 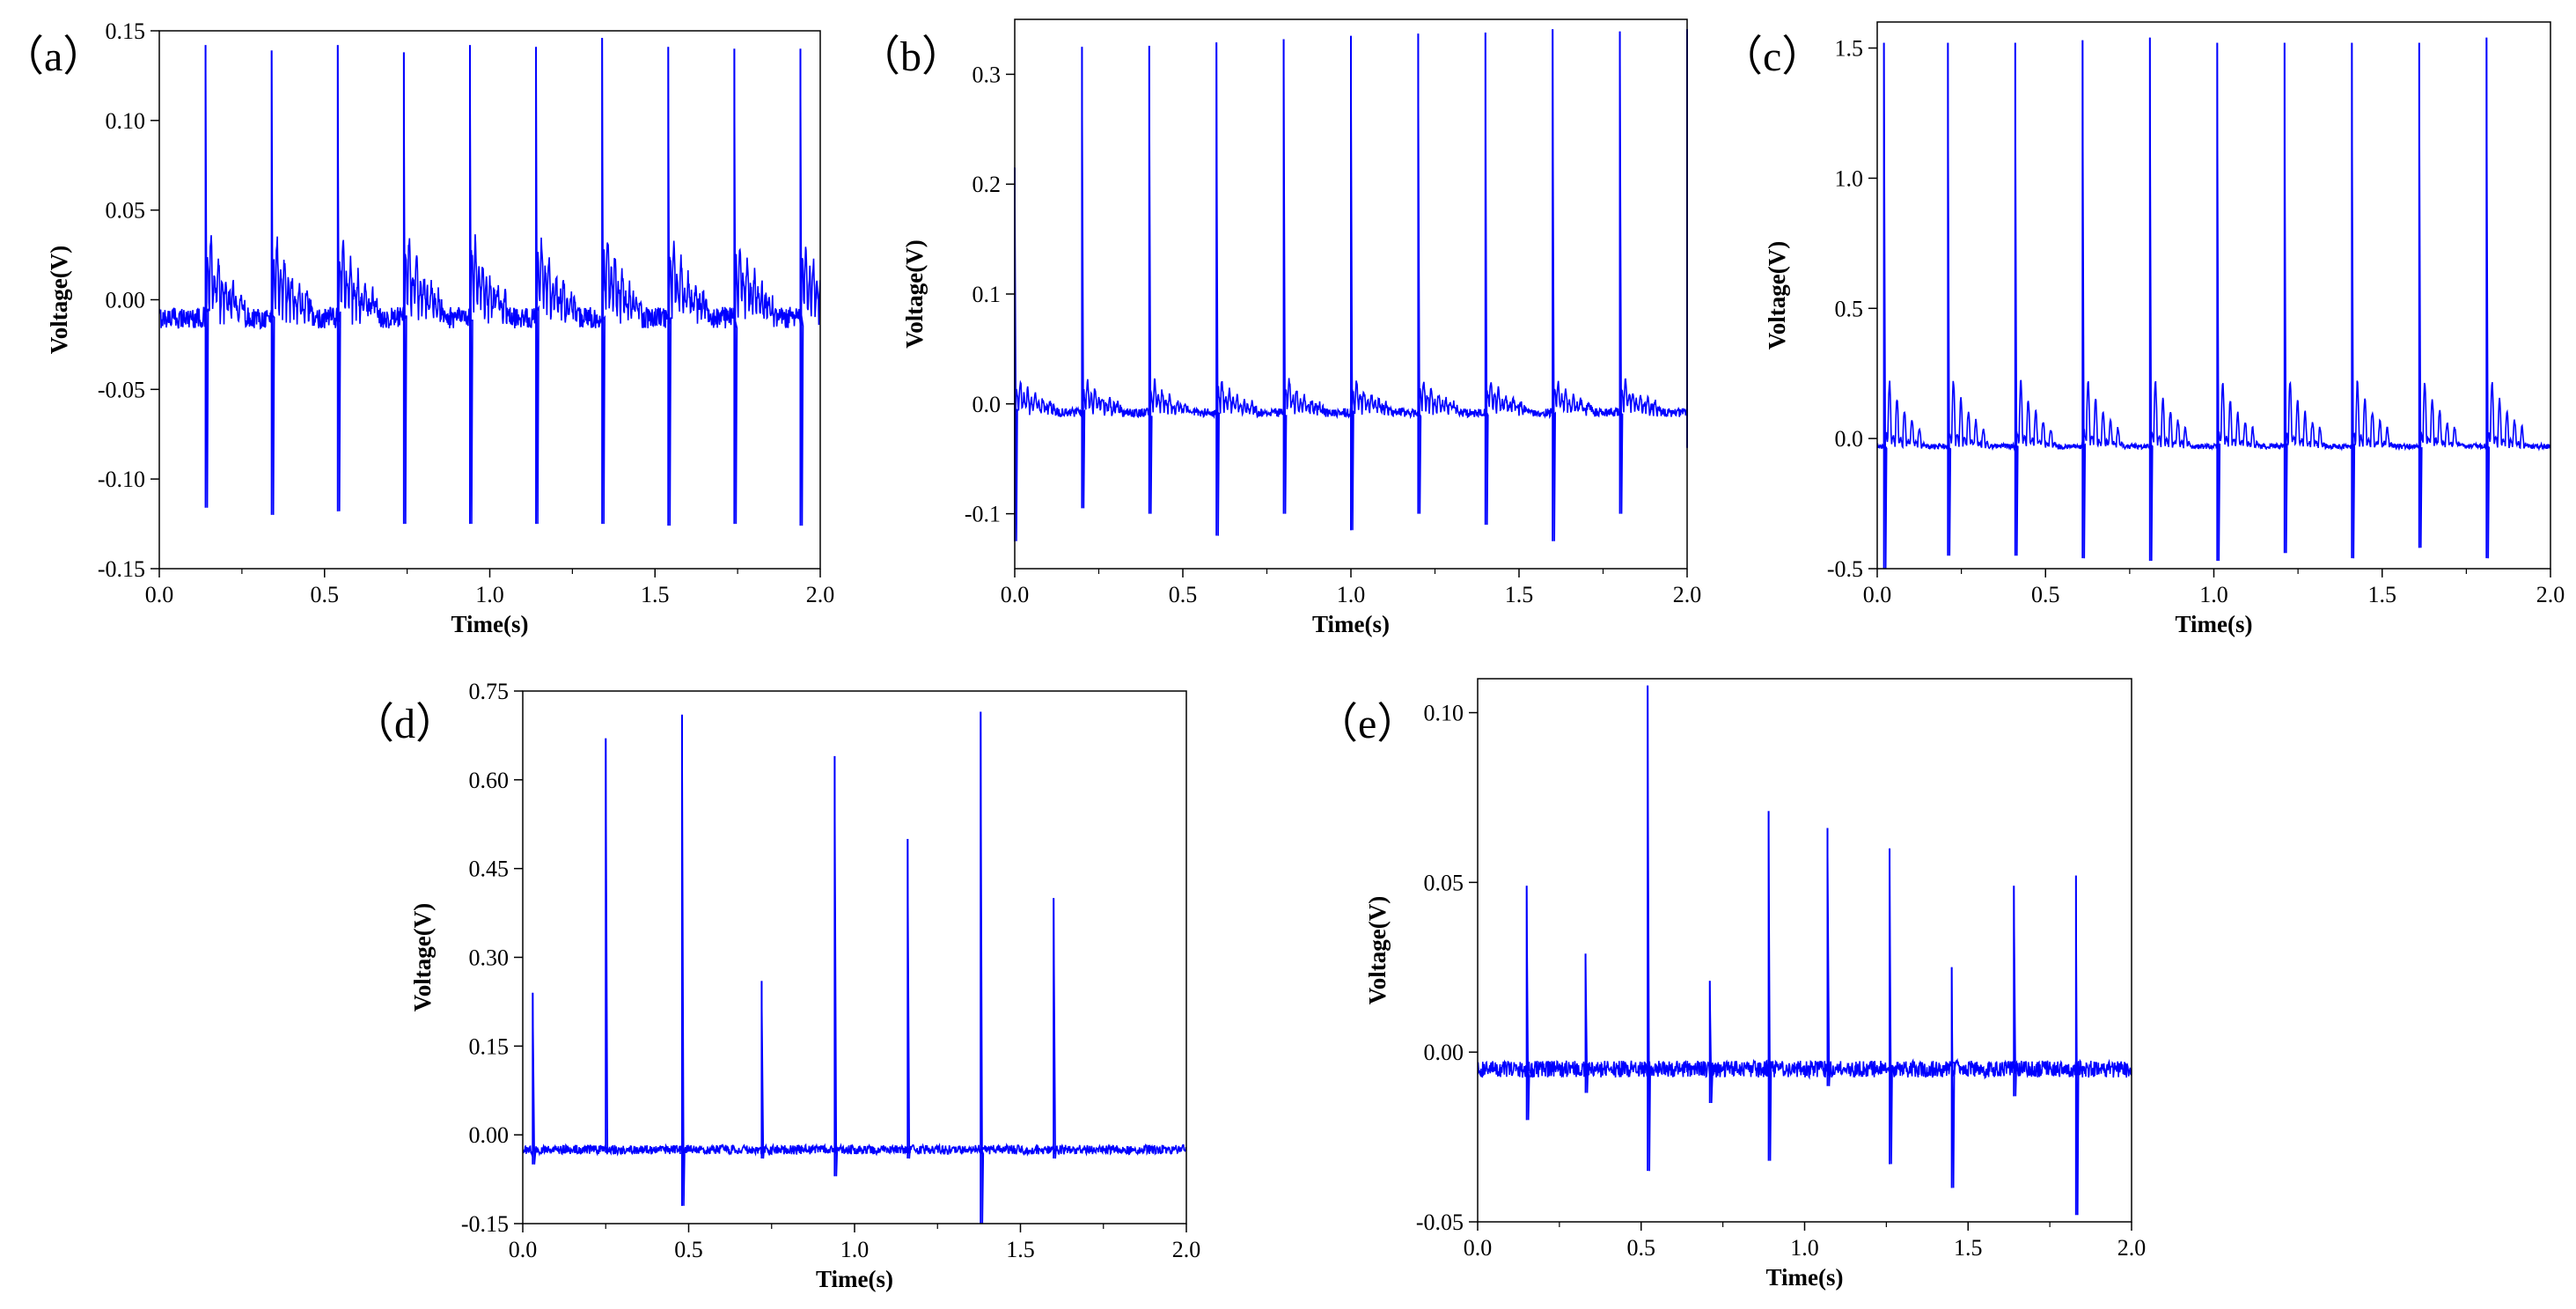 What do you see at coordinates (2213, 303) in the screenshot?
I see `series-line-c` at bounding box center [2213, 303].